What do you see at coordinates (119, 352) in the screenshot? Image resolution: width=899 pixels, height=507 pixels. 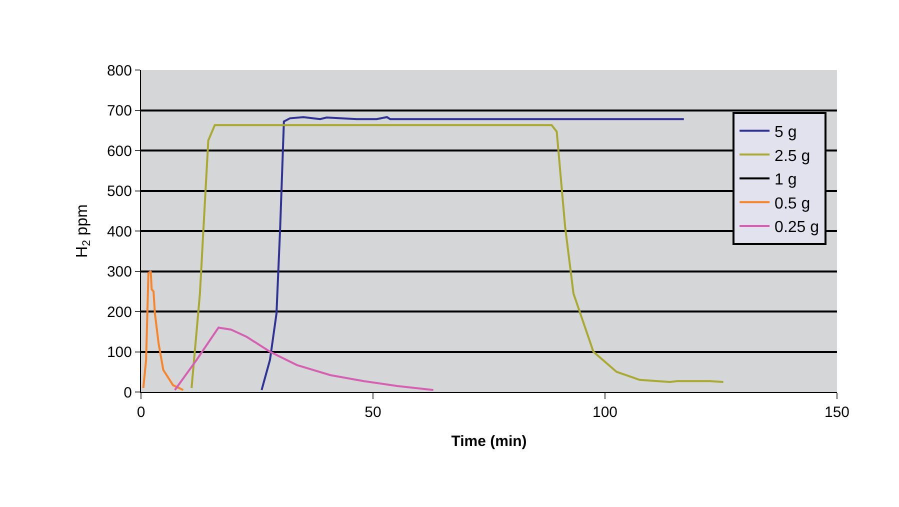 I see `y-tick-label: 100` at bounding box center [119, 352].